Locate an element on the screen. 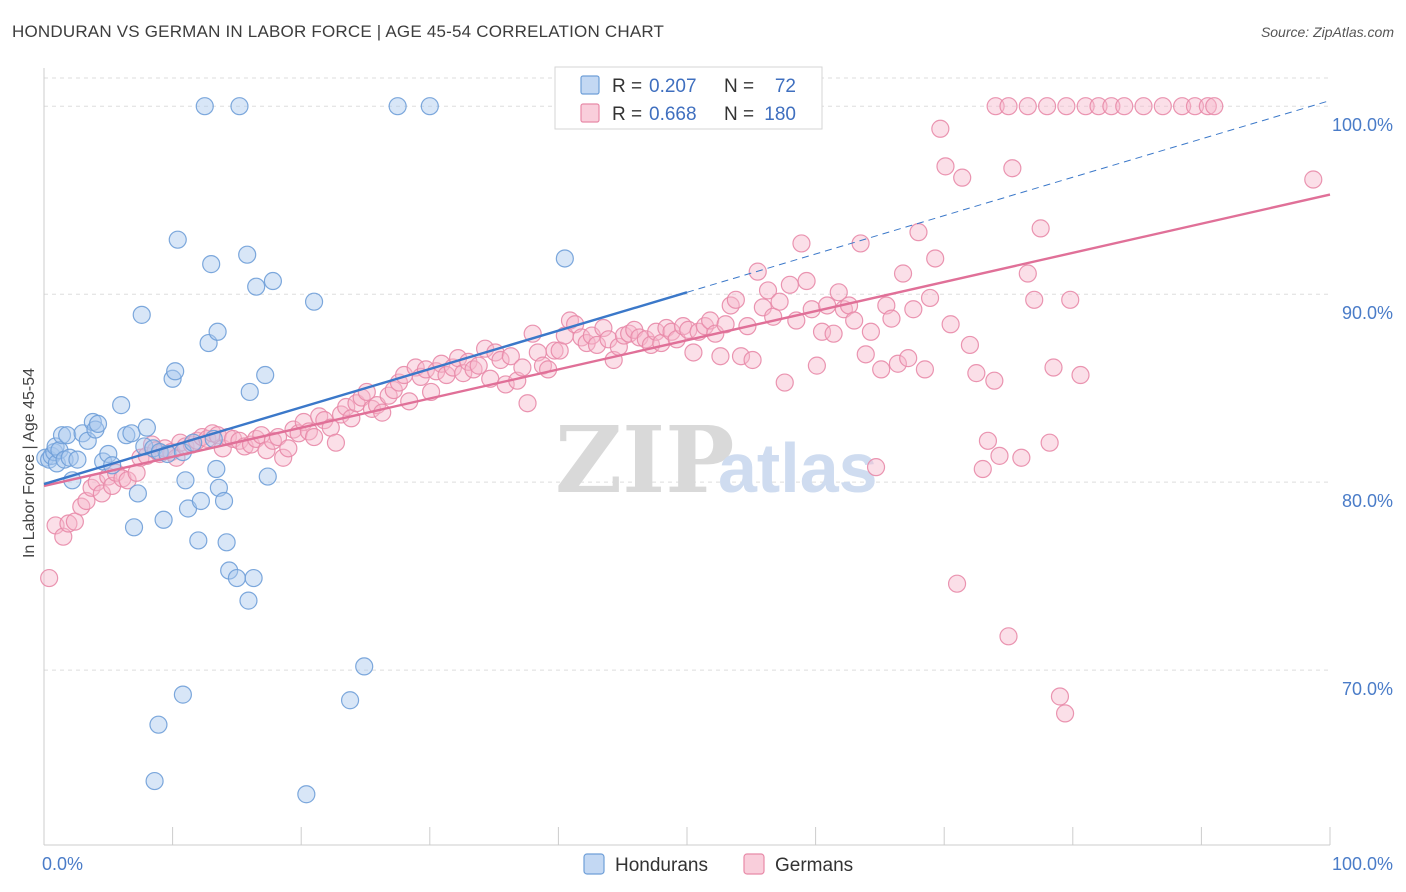 Image resolution: width=1406 pixels, height=892 pixels. legend-r-value-hondurans: 0.207 is located at coordinates (673, 86).